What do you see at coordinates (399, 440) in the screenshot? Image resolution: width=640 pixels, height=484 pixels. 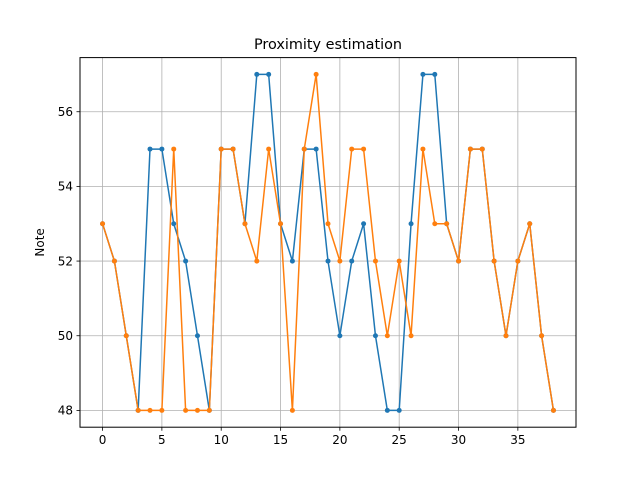 I see `x-tick-label: 25` at bounding box center [399, 440].